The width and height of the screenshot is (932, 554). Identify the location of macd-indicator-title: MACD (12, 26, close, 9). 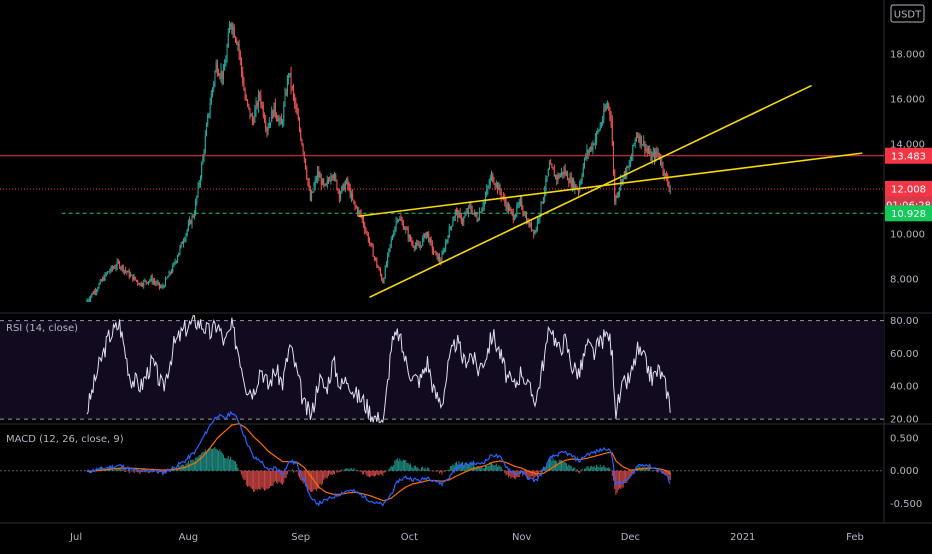
(65, 439).